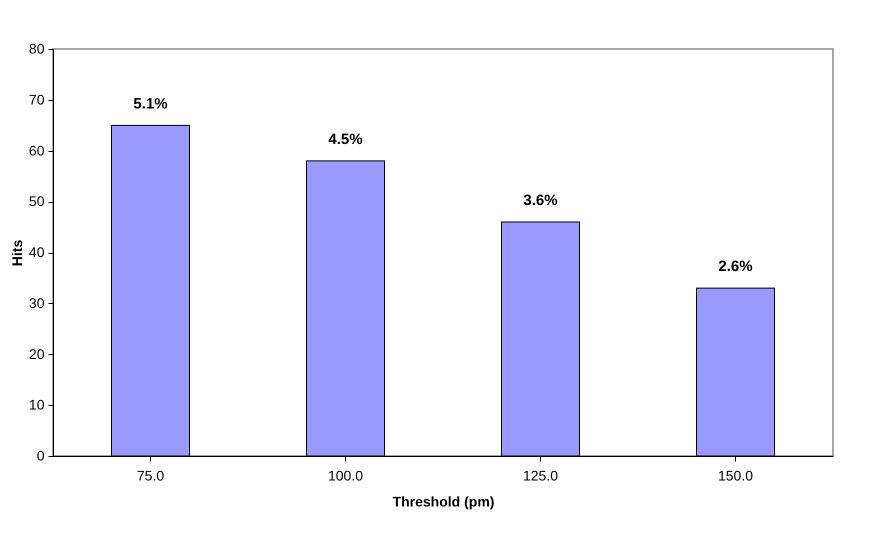 This screenshot has width=880, height=540. Describe the element at coordinates (345, 139) in the screenshot. I see `annotation: 4.5%` at that location.